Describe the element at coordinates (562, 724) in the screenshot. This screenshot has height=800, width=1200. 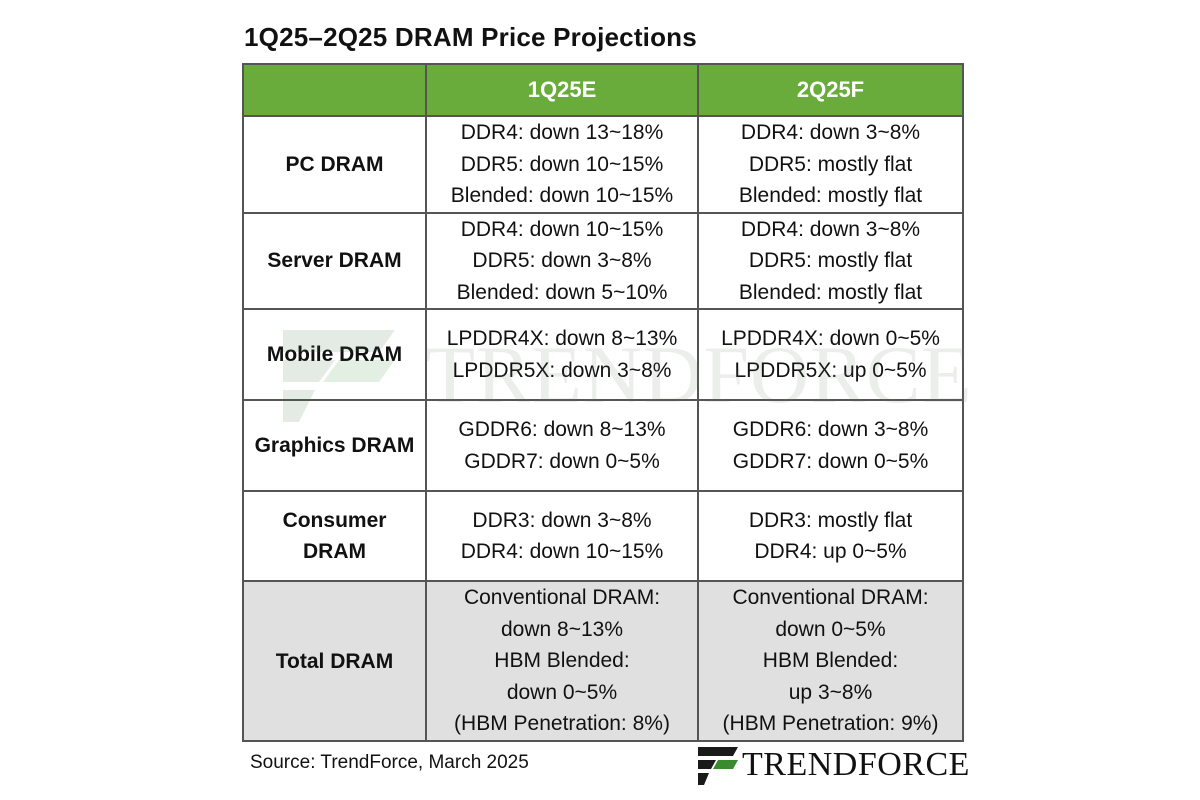
I see `cell-line: (HBM Penetration: 8%)` at that location.